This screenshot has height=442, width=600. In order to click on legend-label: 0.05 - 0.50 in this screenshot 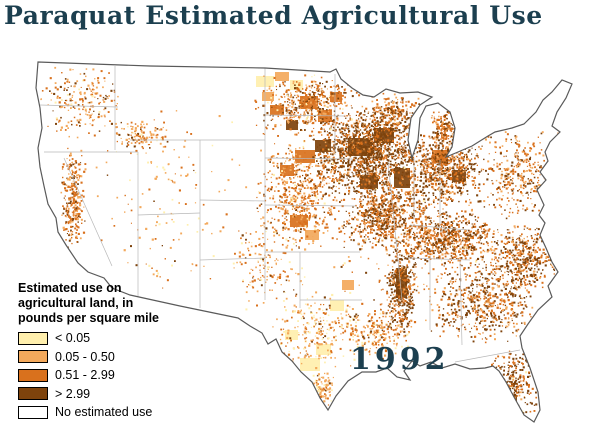, I will do `click(85, 356)`.